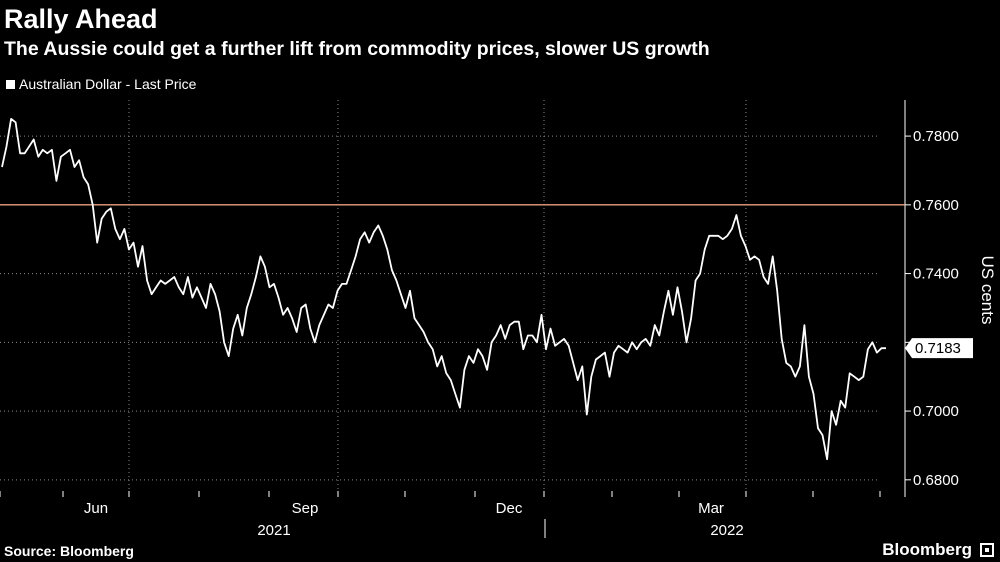 This screenshot has width=1000, height=562. Describe the element at coordinates (81, 19) in the screenshot. I see `chart-title: Rally Ahead` at that location.